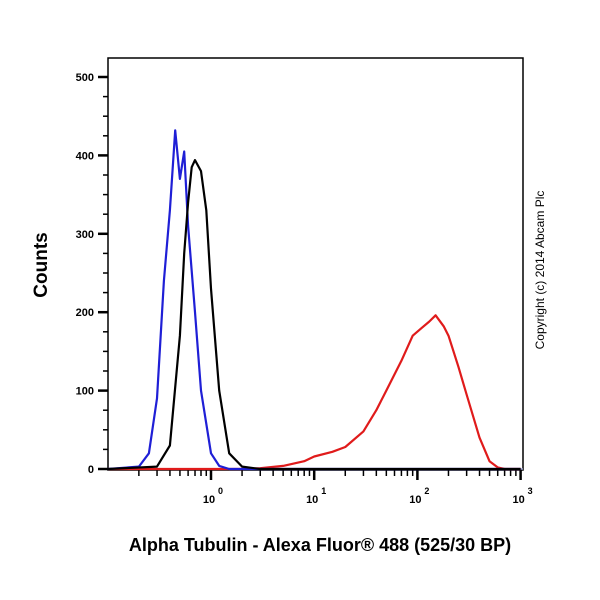 This screenshot has width=600, height=600. I want to click on y-tick-label: 200, so click(85, 313).